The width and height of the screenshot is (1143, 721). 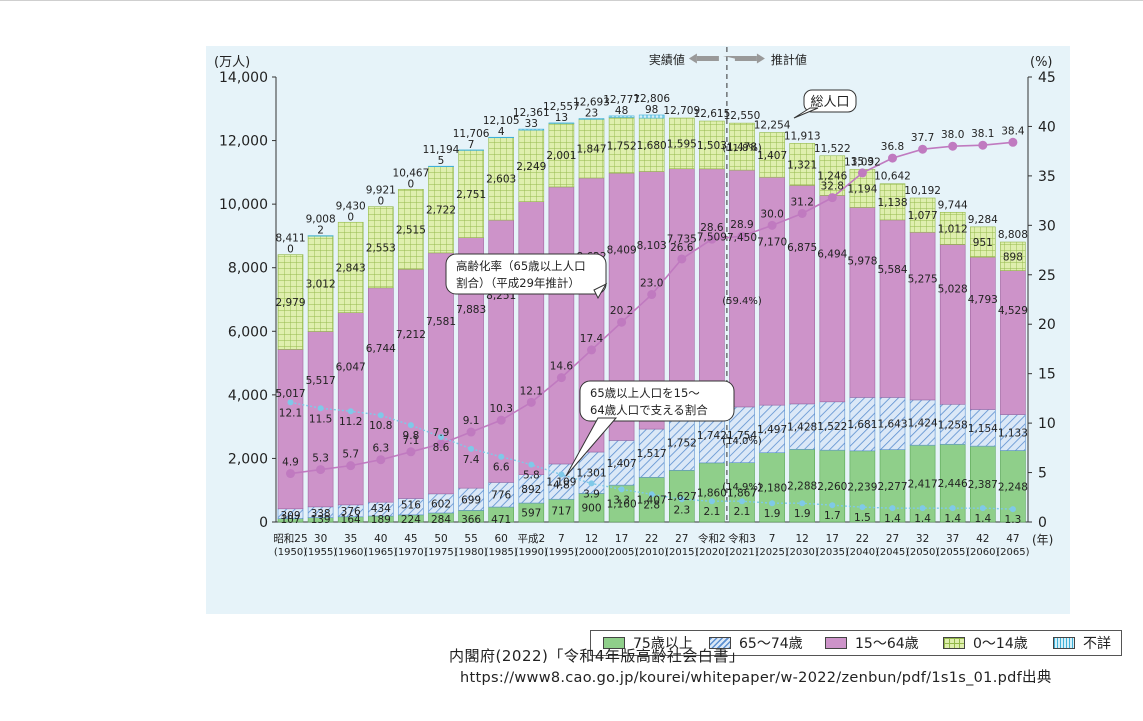 I want to click on y2-tick-label: 5, so click(x=1042, y=474).